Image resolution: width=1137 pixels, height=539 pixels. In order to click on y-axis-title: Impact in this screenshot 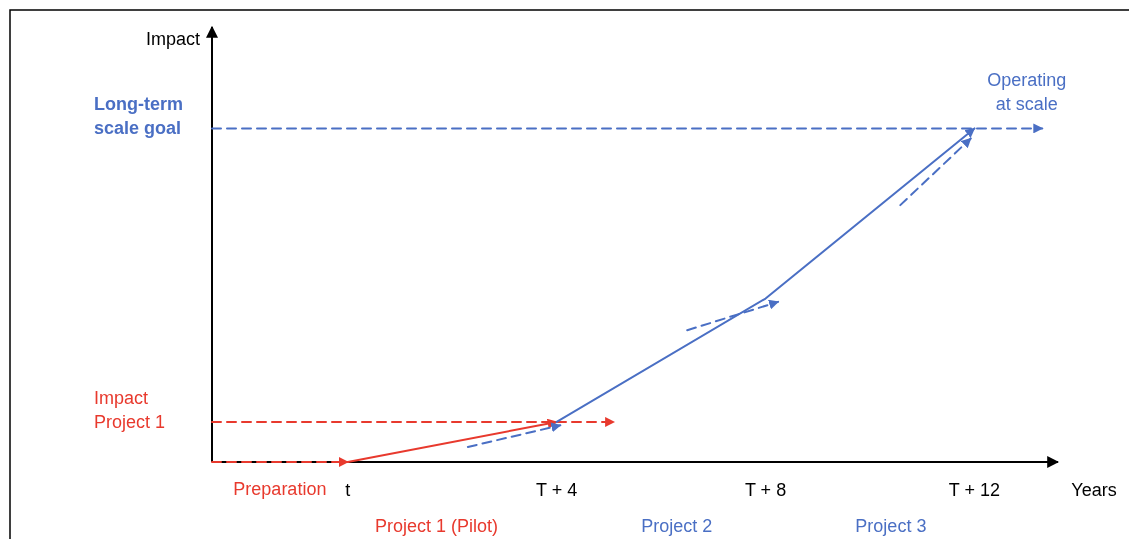, I will do `click(172, 39)`.